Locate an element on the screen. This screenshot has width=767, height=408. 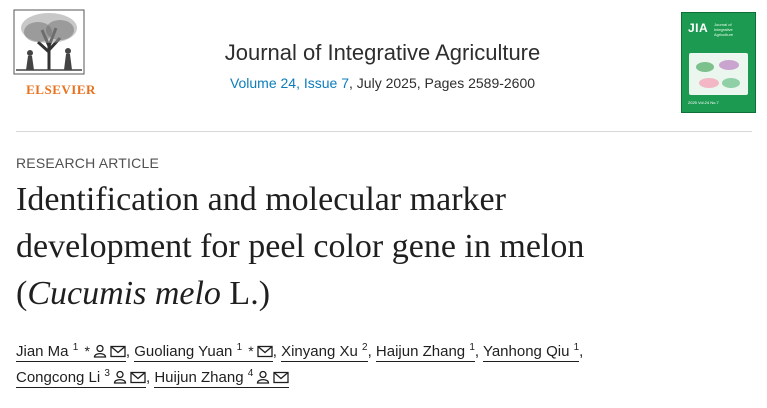
author-link: Jian Ma 1 * is located at coordinates (71, 352).